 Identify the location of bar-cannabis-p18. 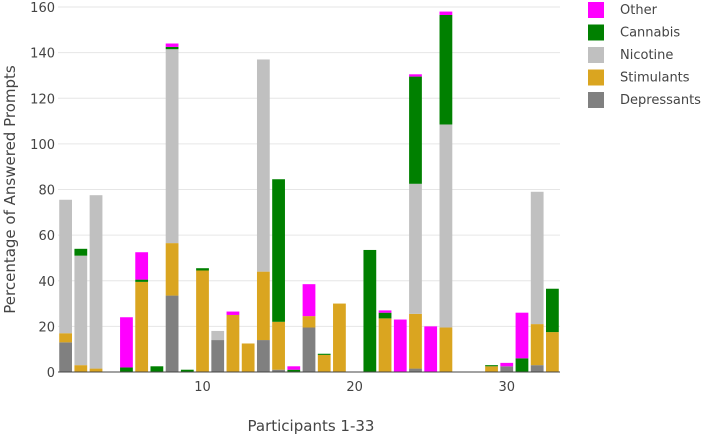
(324, 354).